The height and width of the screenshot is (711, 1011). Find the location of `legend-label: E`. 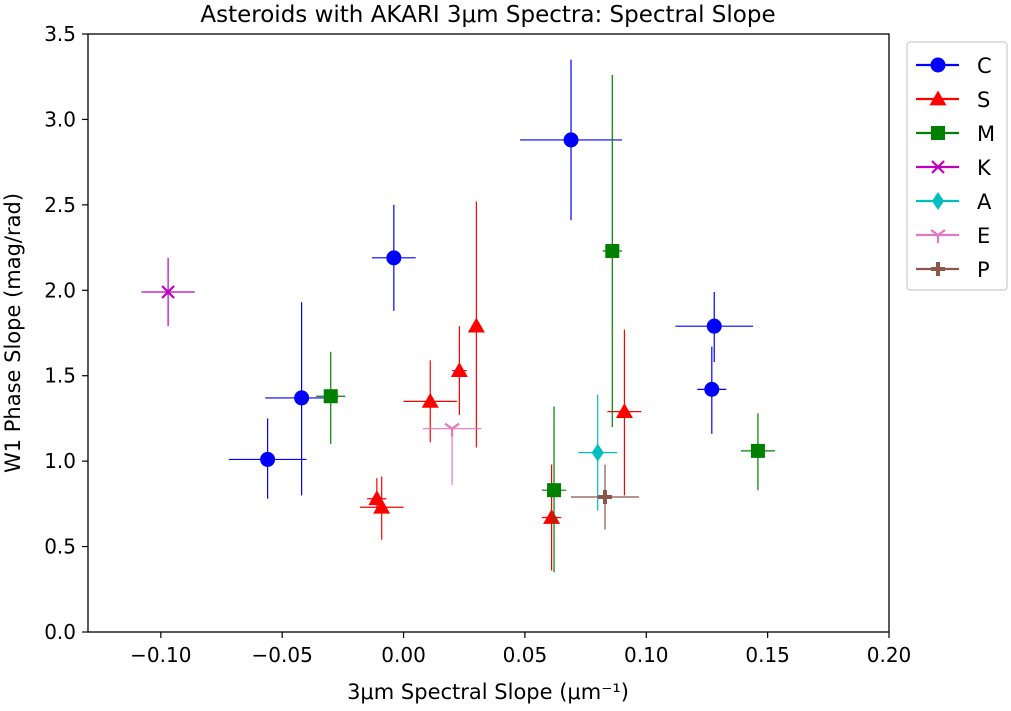

legend-label: E is located at coordinates (983, 236).